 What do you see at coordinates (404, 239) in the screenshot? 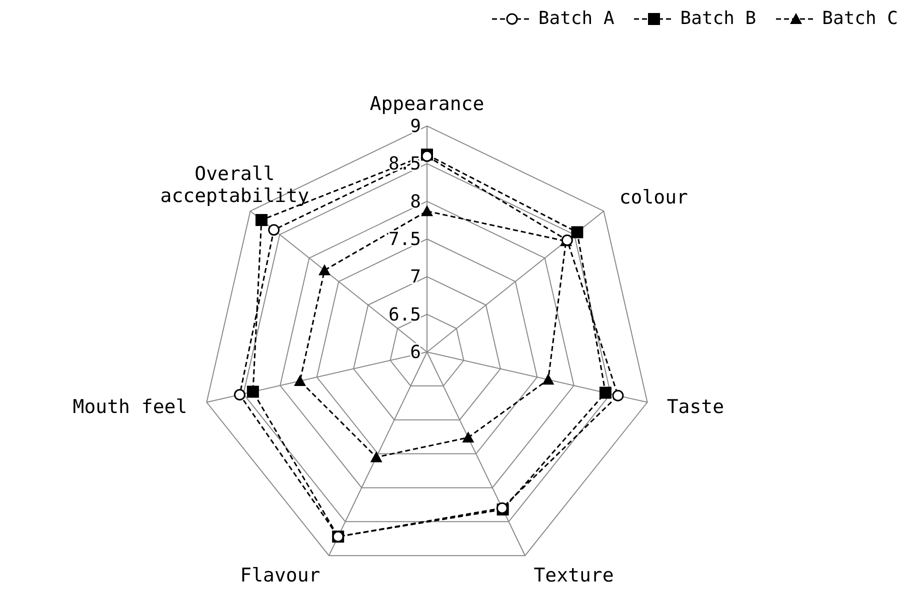
I see `y-tick-label: 7.5` at bounding box center [404, 239].